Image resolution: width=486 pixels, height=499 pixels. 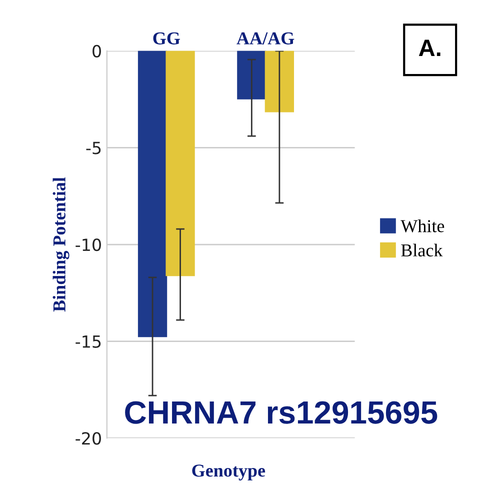 What do you see at coordinates (422, 250) in the screenshot?
I see `legend-label: Black` at bounding box center [422, 250].